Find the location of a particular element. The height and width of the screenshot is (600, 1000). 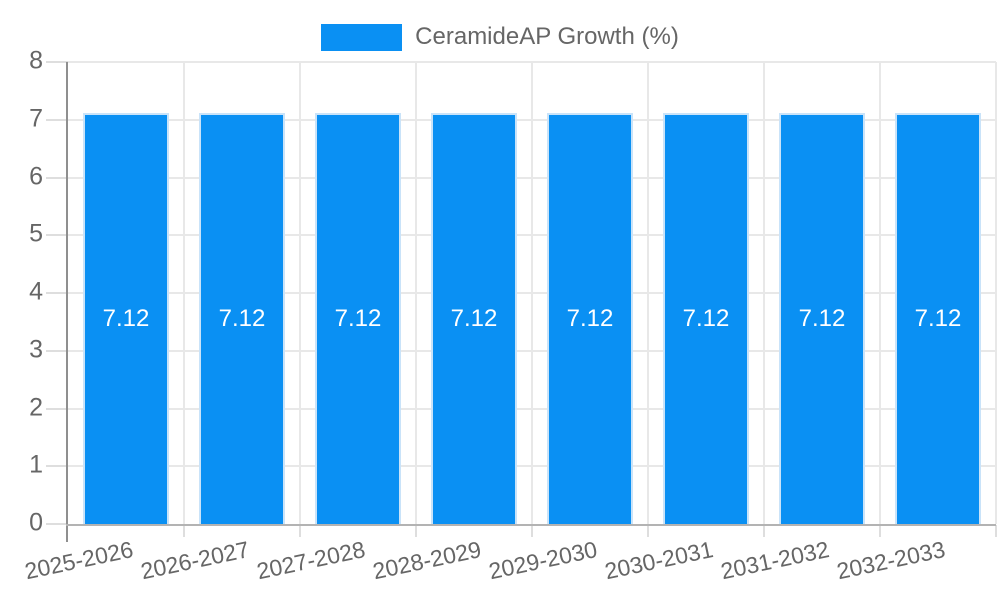

y-tick-label: 6 is located at coordinates (36, 175).